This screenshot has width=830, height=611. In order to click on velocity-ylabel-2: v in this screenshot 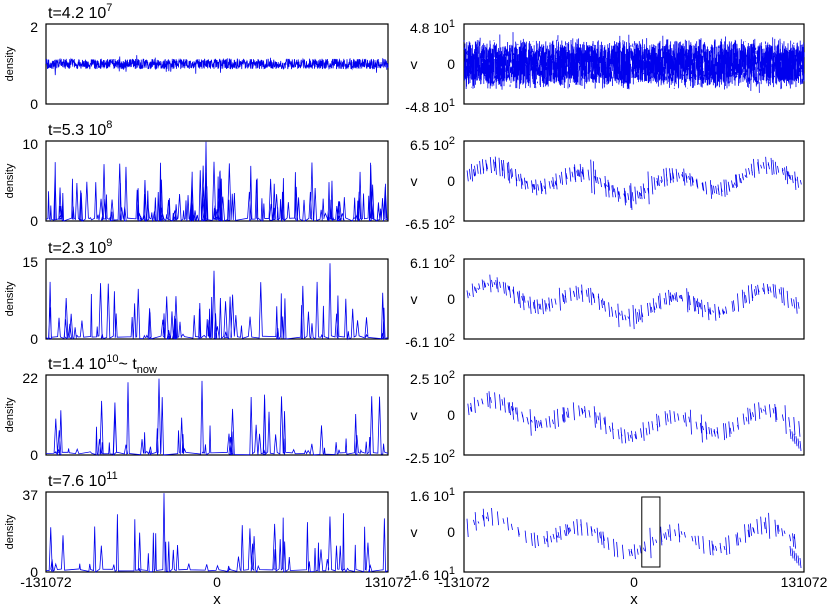, I will do `click(414, 181)`.